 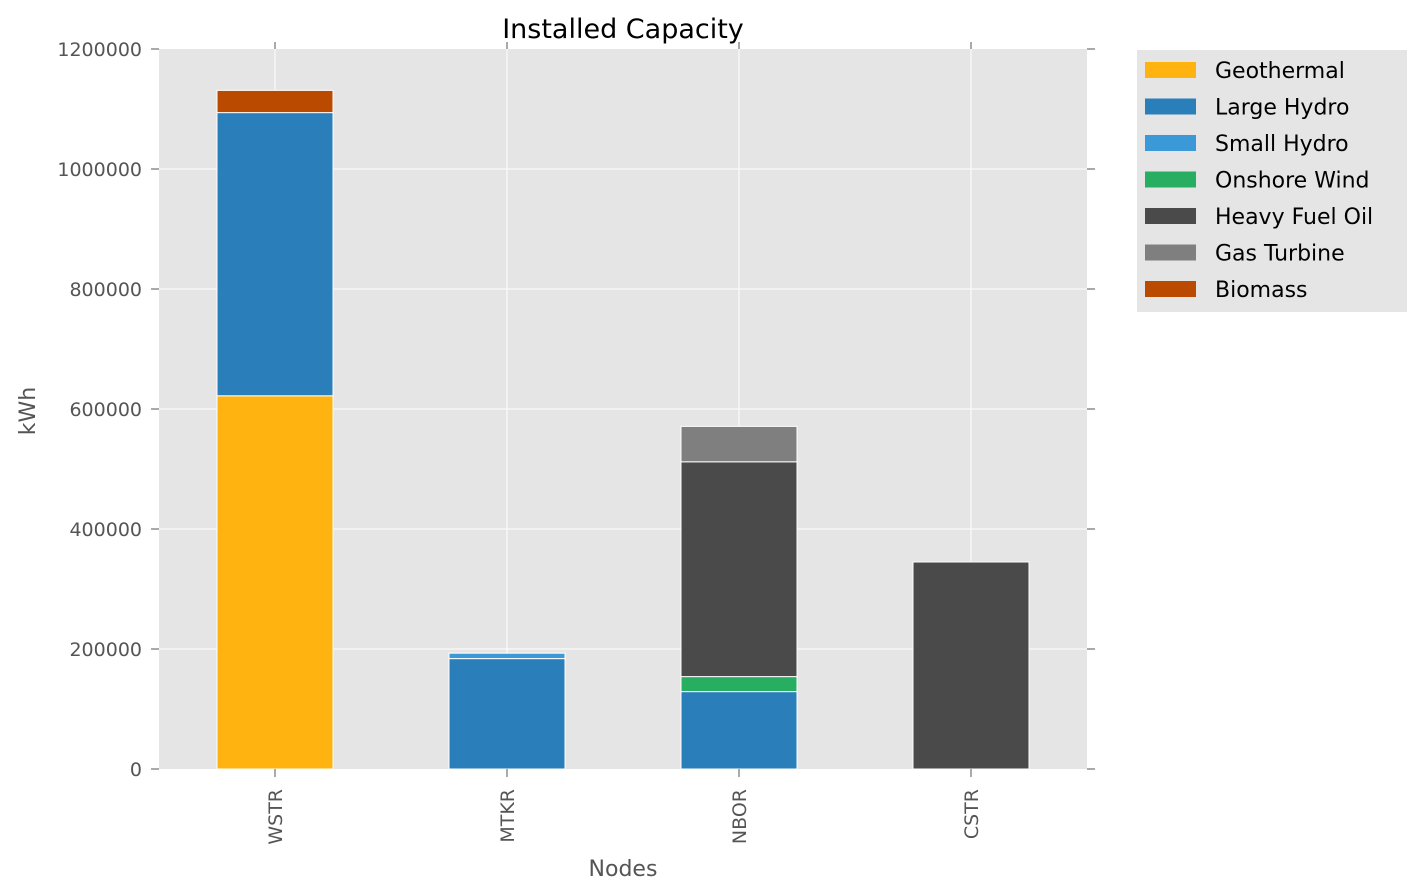 I want to click on legend-entry: Small Hydro, so click(x=1282, y=144).